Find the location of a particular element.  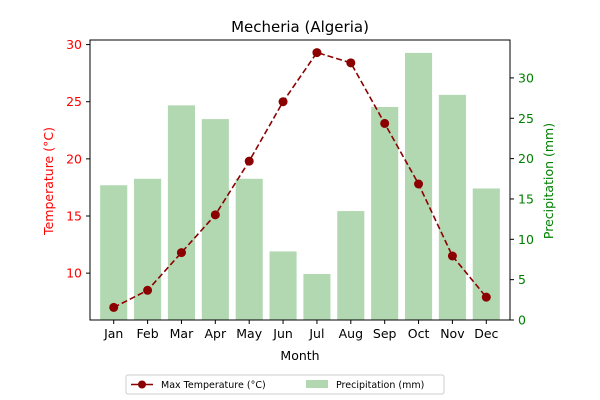

temperature-point-apr is located at coordinates (215, 215).